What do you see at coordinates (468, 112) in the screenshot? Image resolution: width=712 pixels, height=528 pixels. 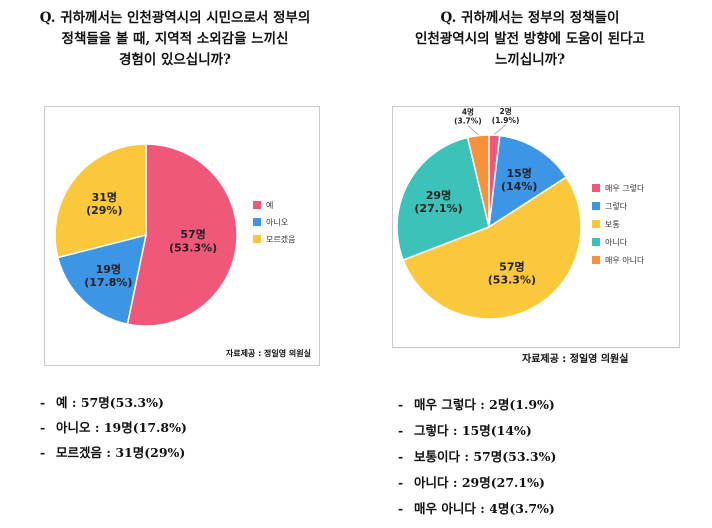 I see `slice-count-label: 4명` at bounding box center [468, 112].